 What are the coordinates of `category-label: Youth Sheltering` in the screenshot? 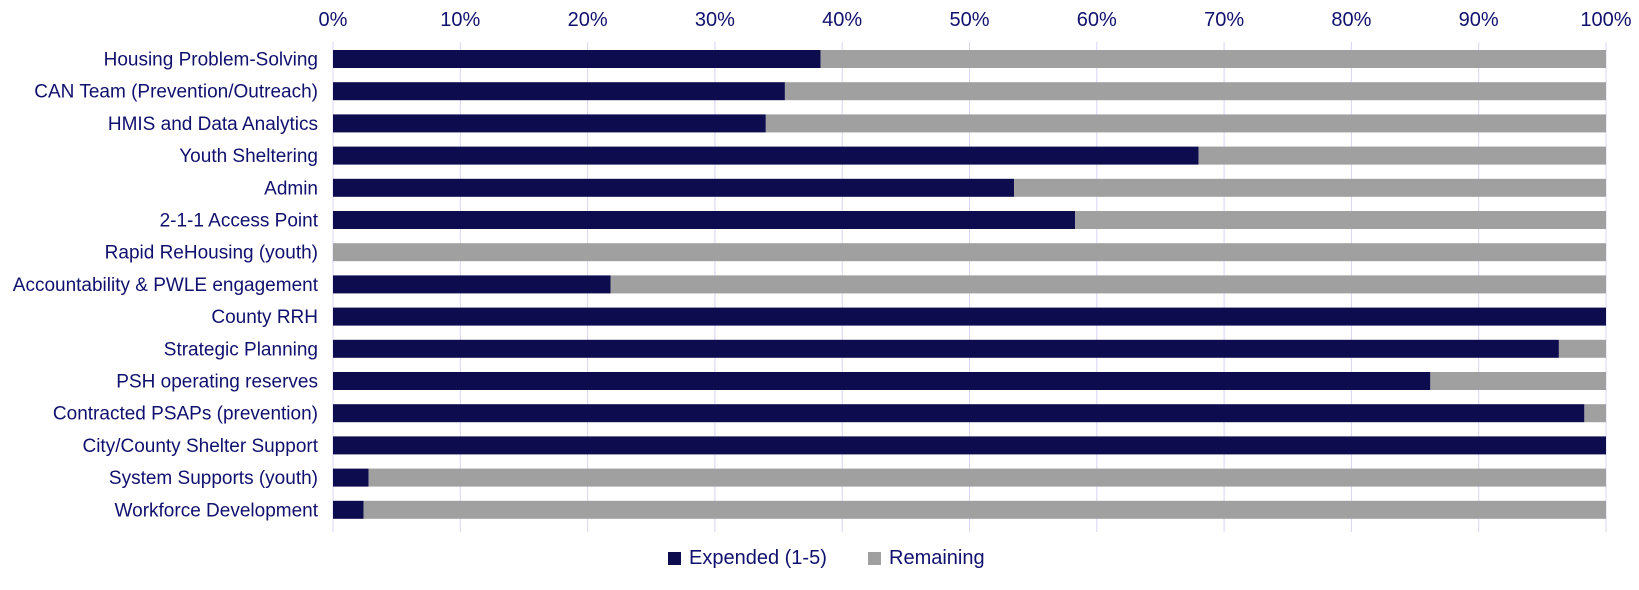 It's located at (248, 156).